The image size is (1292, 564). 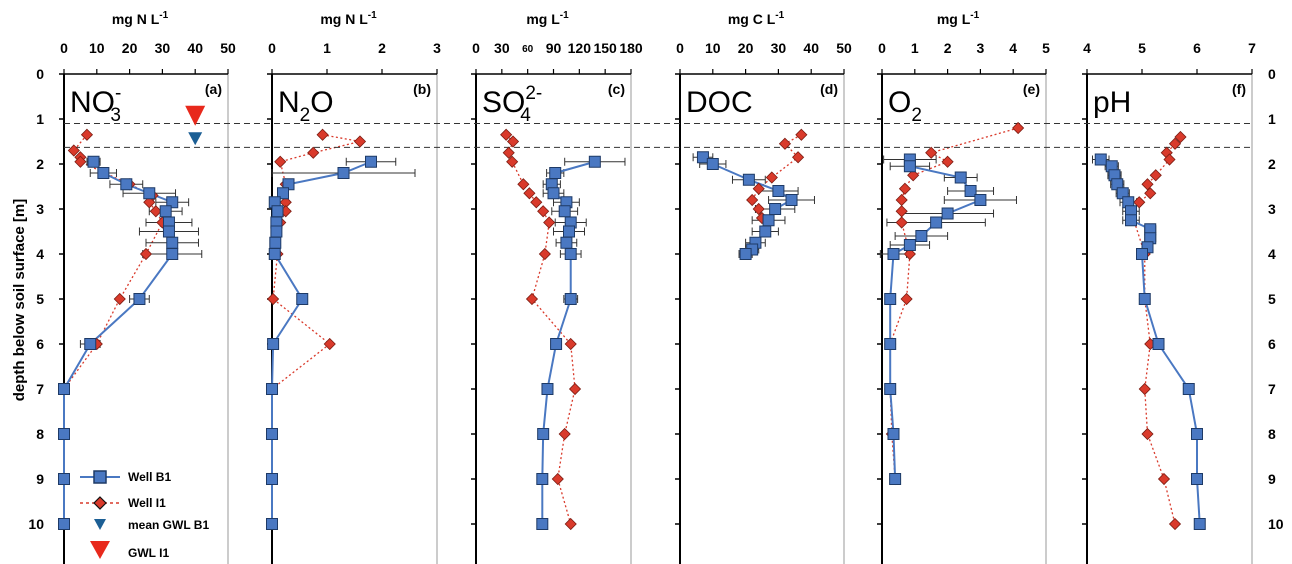 What do you see at coordinates (195, 115) in the screenshot?
I see `gwl-i1-marker` at bounding box center [195, 115].